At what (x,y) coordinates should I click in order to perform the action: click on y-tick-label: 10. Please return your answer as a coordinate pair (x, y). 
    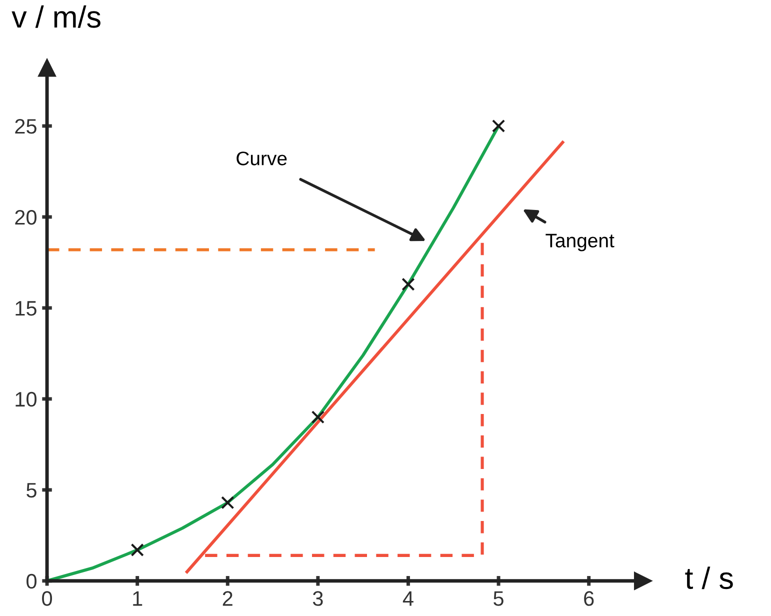
    Looking at the image, I should click on (26, 399).